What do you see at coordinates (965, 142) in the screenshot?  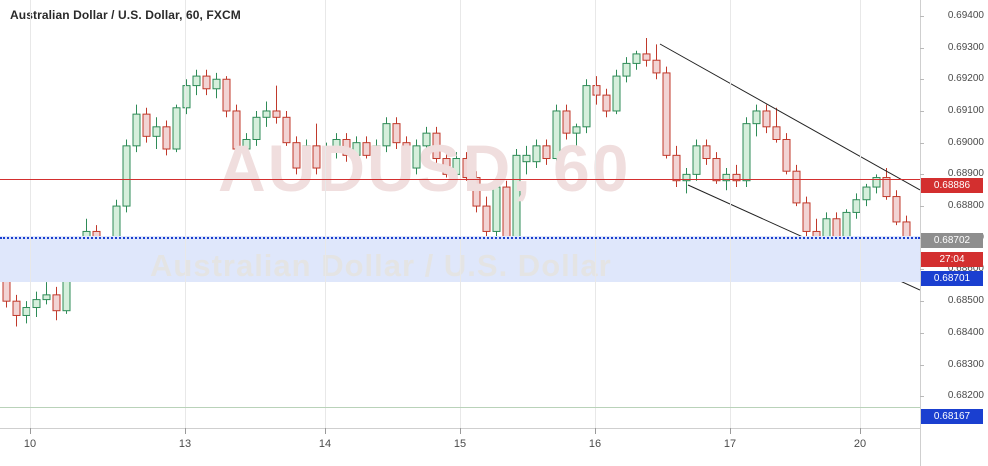 I see `price-tick-label: 0.69000` at bounding box center [965, 142].